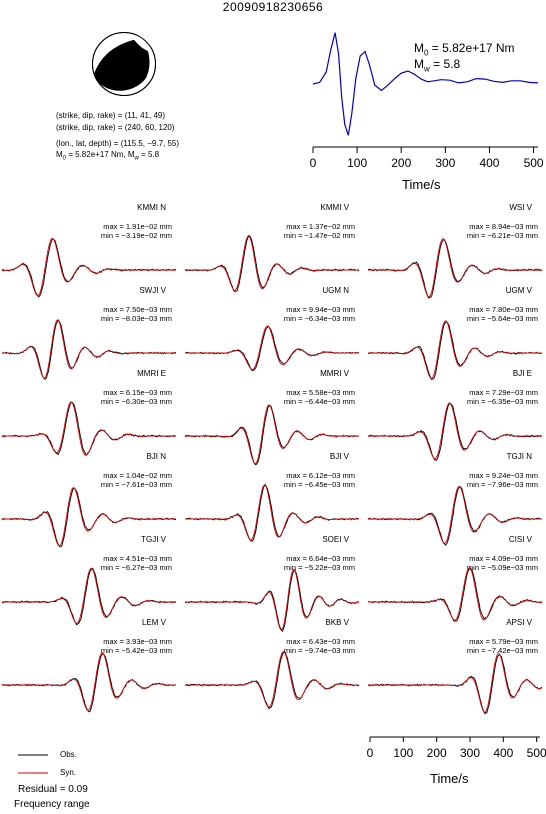 The image size is (546, 814). Describe the element at coordinates (320, 309) in the screenshot. I see `station-max: max = 9.94e−03 mm` at that location.